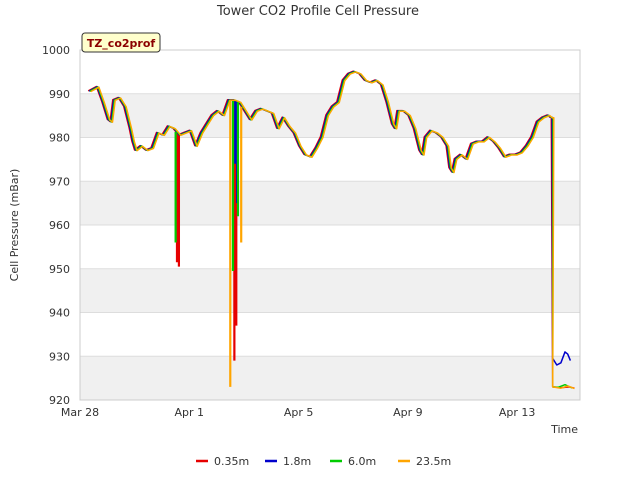  Describe the element at coordinates (362, 461) in the screenshot. I see `legend-label-6.0m: 6.0m` at that location.